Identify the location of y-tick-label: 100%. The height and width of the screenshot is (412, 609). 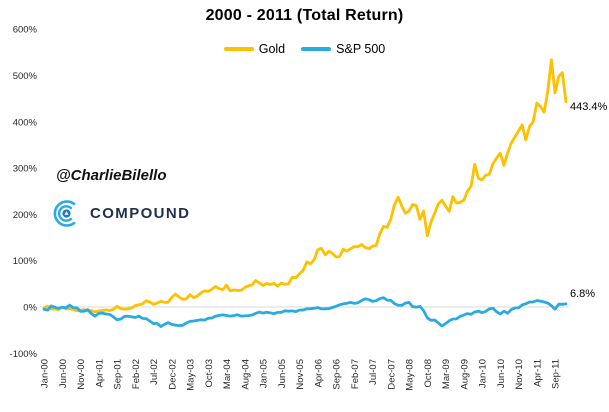
(25, 261).